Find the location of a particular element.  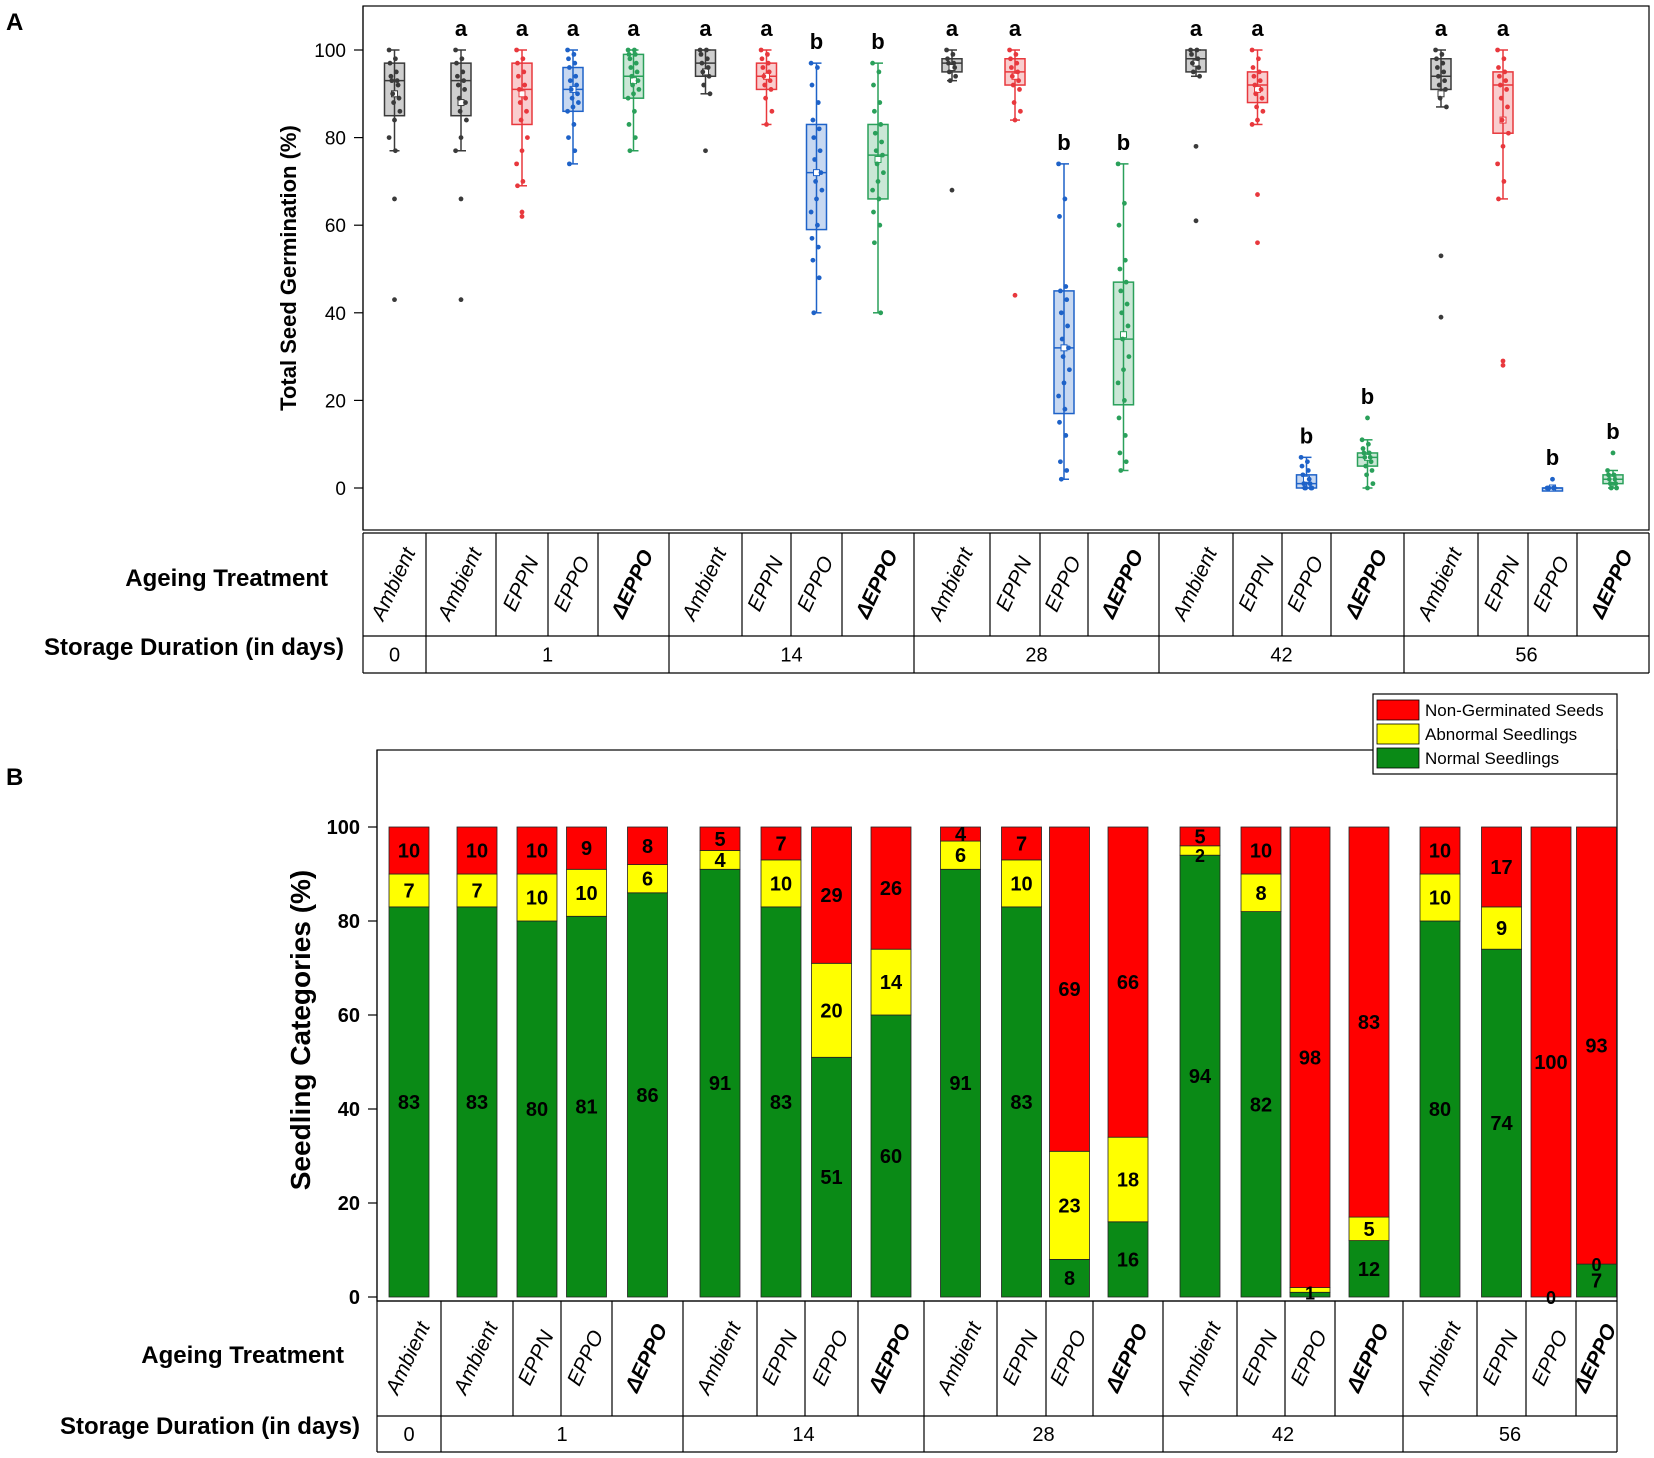

abnormal-value-label: 10 is located at coordinates (1440, 899).